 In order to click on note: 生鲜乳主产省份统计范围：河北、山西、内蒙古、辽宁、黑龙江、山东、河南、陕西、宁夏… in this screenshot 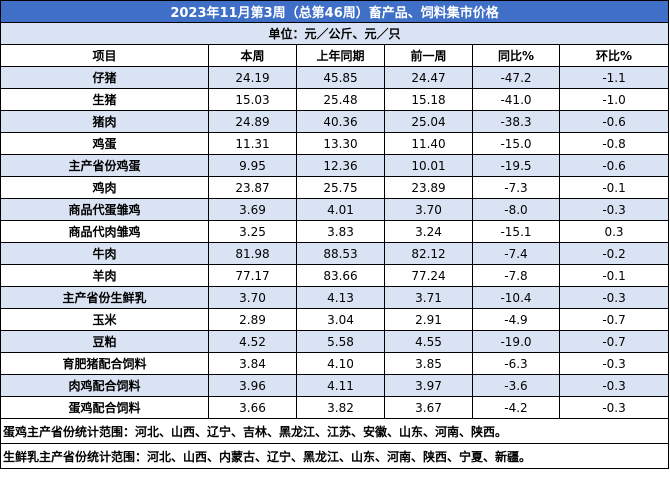, I will do `click(335, 456)`.